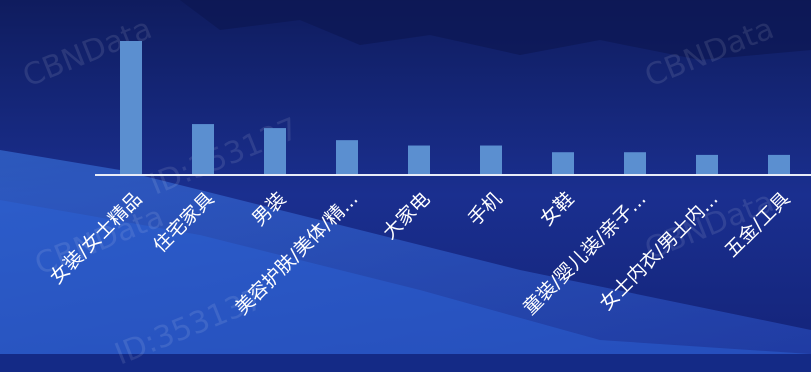 Image resolution: width=811 pixels, height=372 pixels. I want to click on x-tick-label: 住宅家具, so click(183, 222).